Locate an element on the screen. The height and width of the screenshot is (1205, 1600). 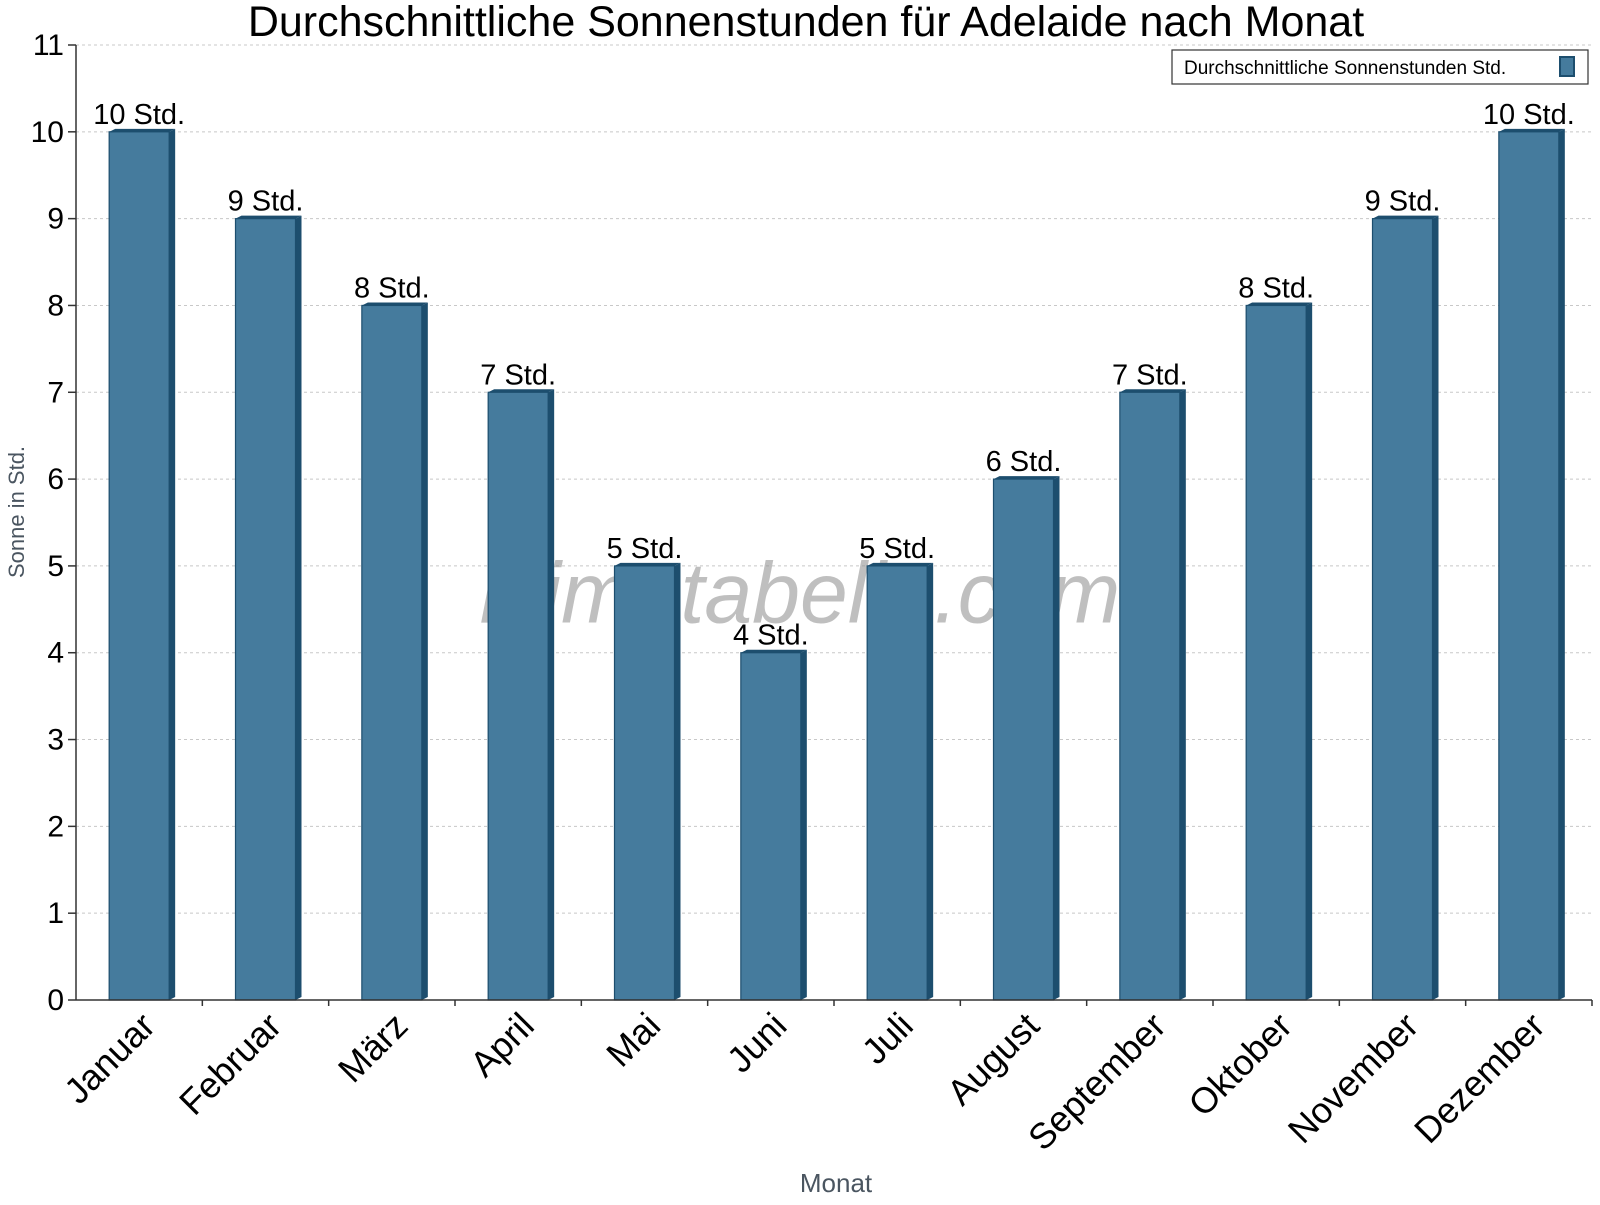
y-axis-title: Sonne in Std. is located at coordinates (16, 512).